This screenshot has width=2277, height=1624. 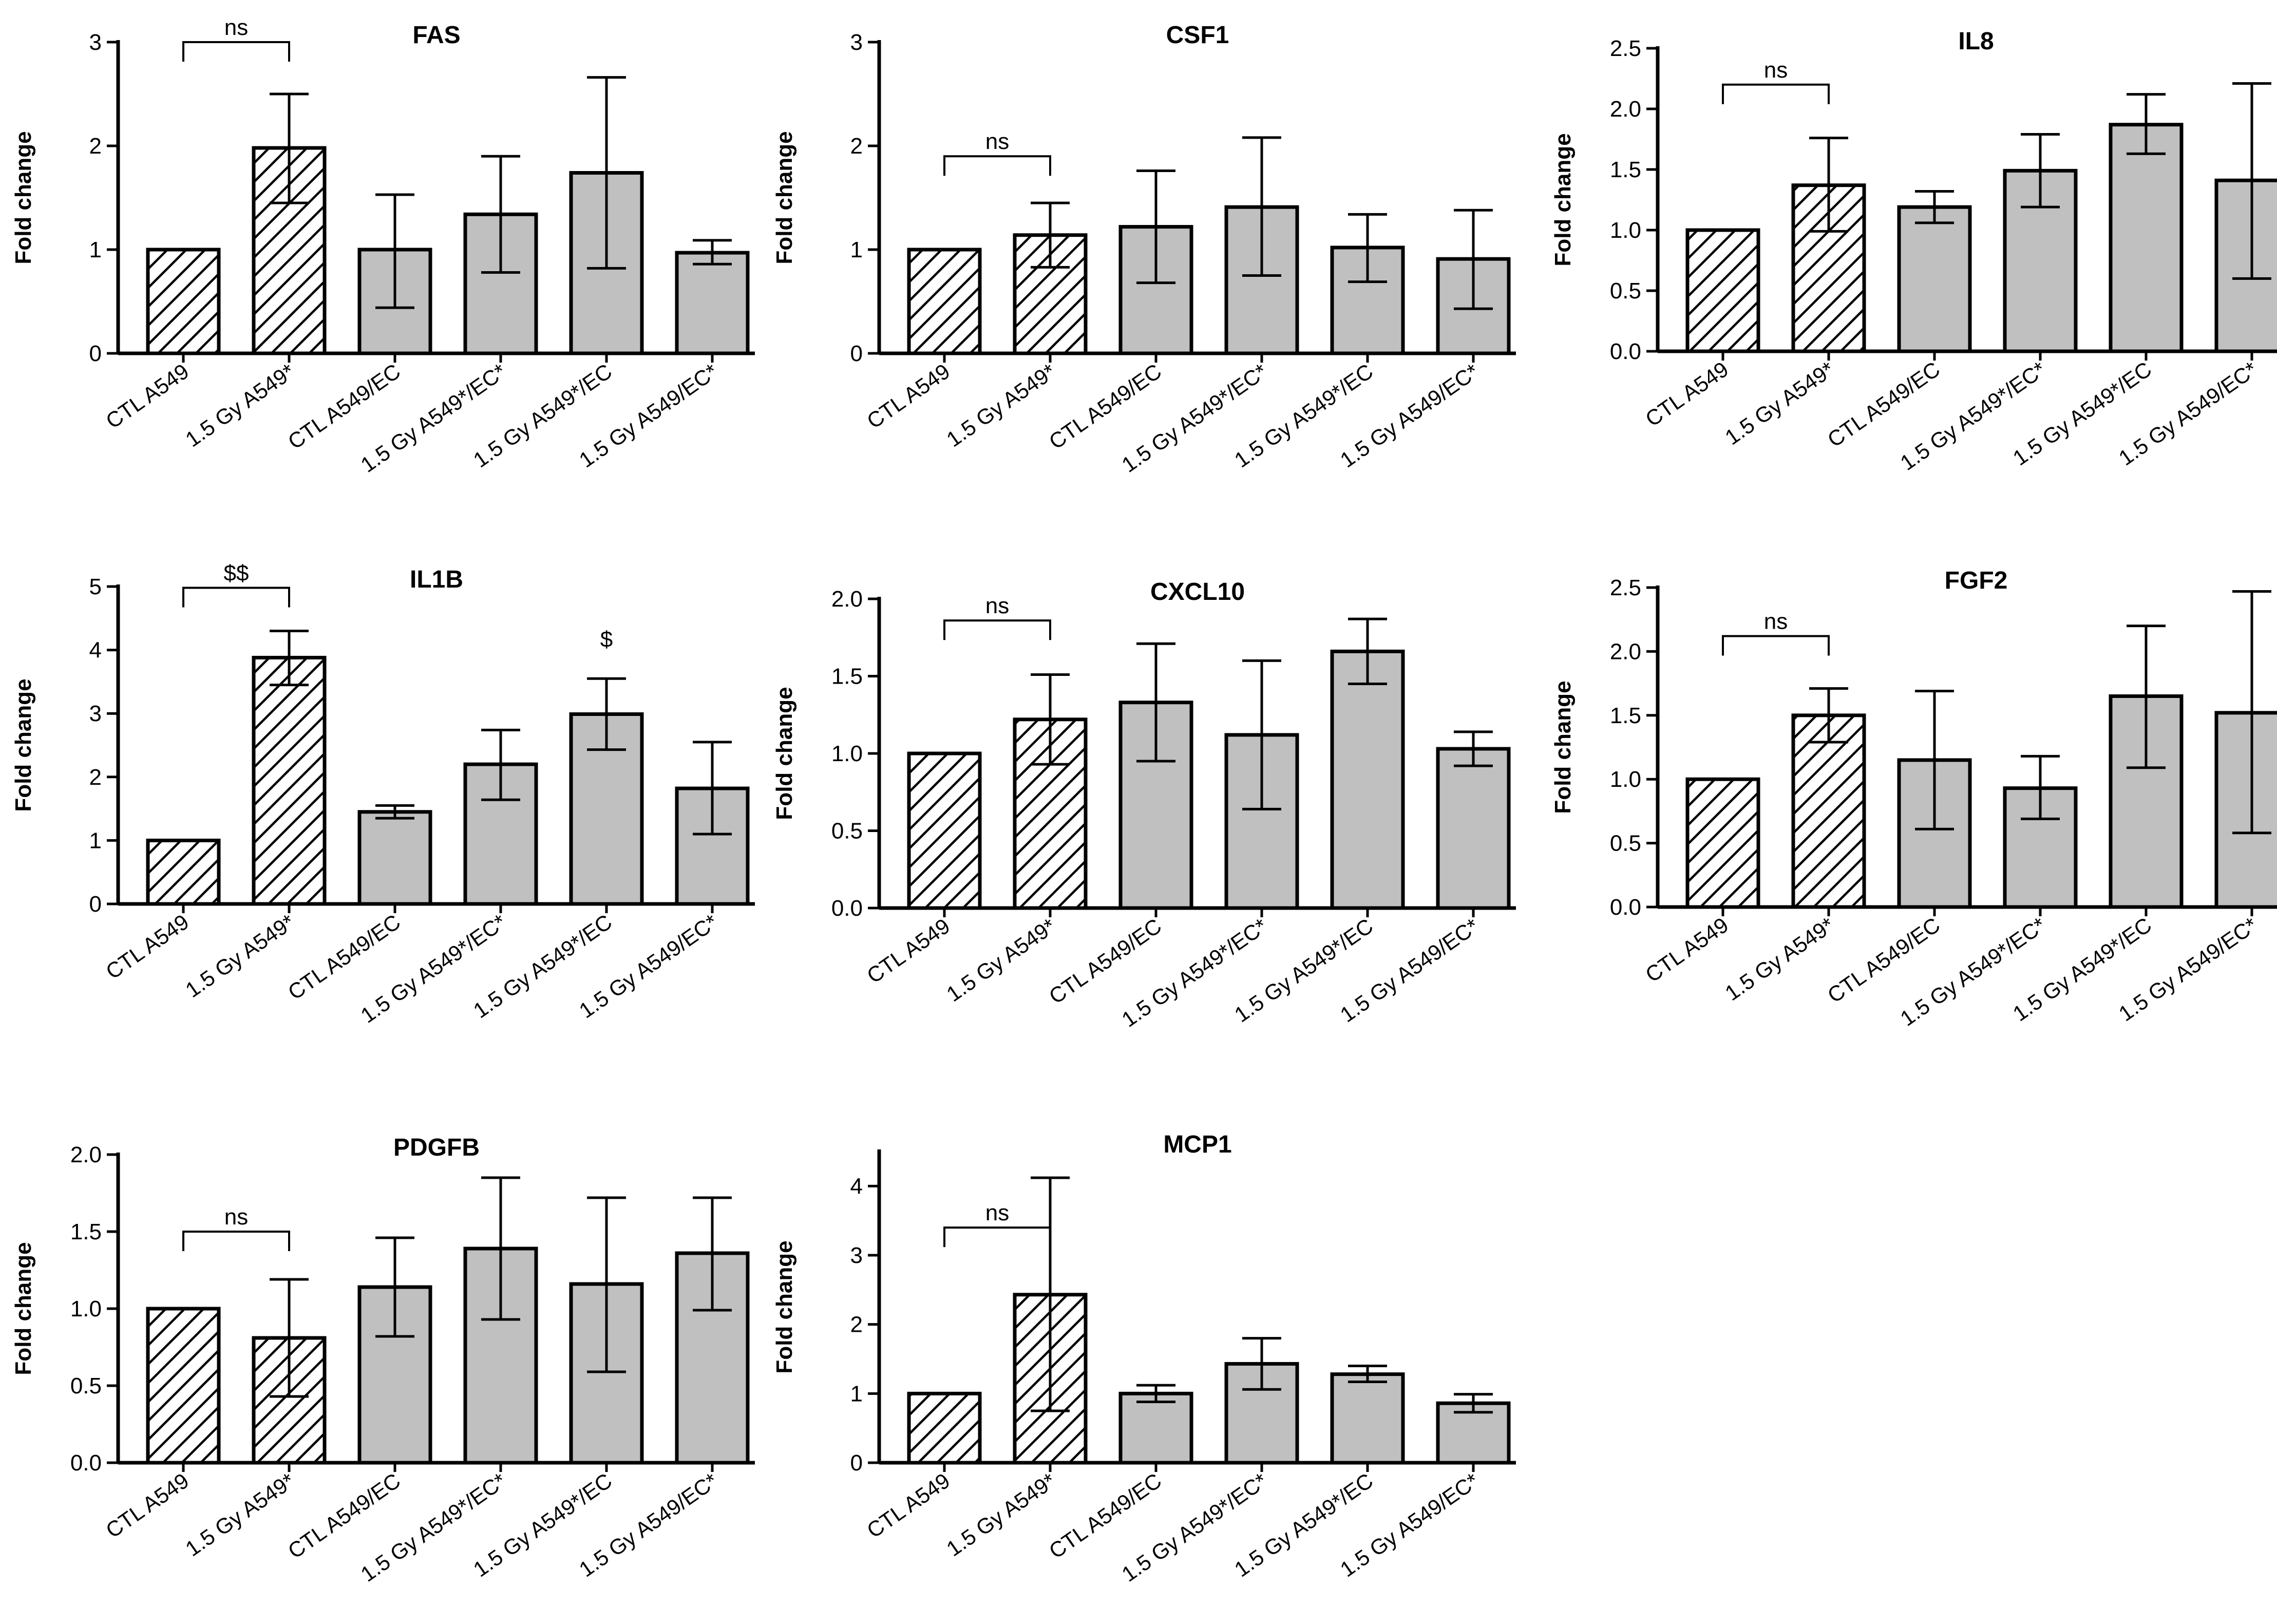 What do you see at coordinates (606, 639) in the screenshot?
I see `significance-label: $` at bounding box center [606, 639].